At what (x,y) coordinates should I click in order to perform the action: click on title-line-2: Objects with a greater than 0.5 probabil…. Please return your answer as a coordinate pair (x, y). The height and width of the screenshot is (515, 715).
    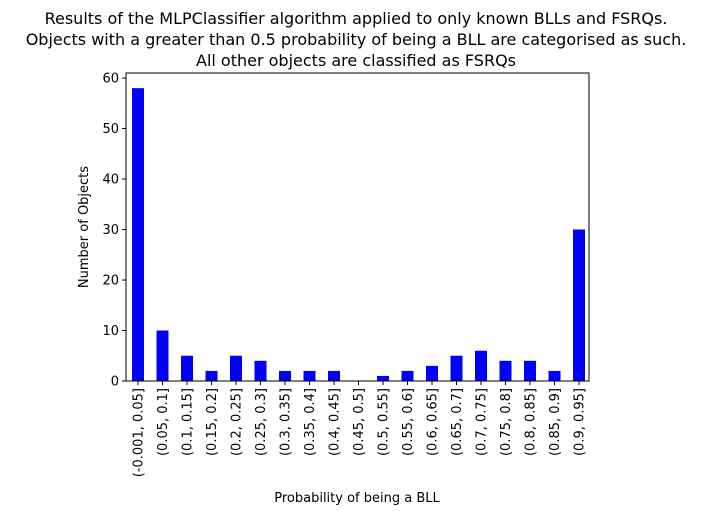
    Looking at the image, I should click on (356, 39).